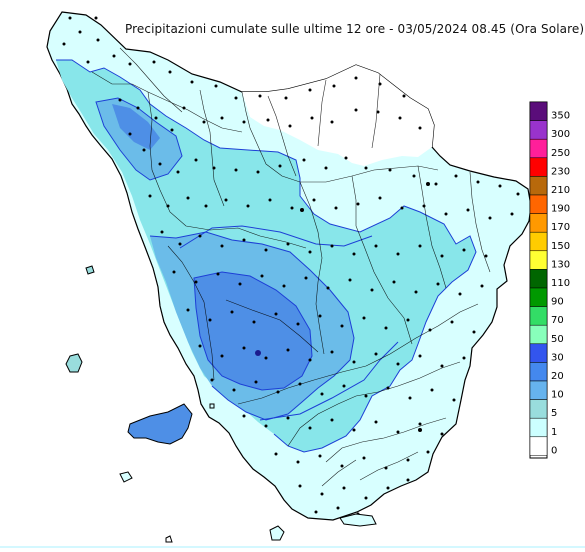 The height and width of the screenshot is (552, 585). Describe the element at coordinates (557, 320) in the screenshot. I see `legend-label-70: 70` at that location.